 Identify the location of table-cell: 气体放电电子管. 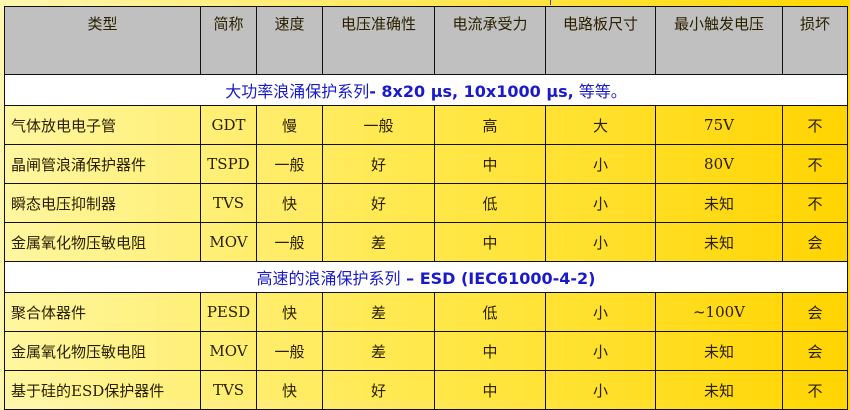
(102, 125).